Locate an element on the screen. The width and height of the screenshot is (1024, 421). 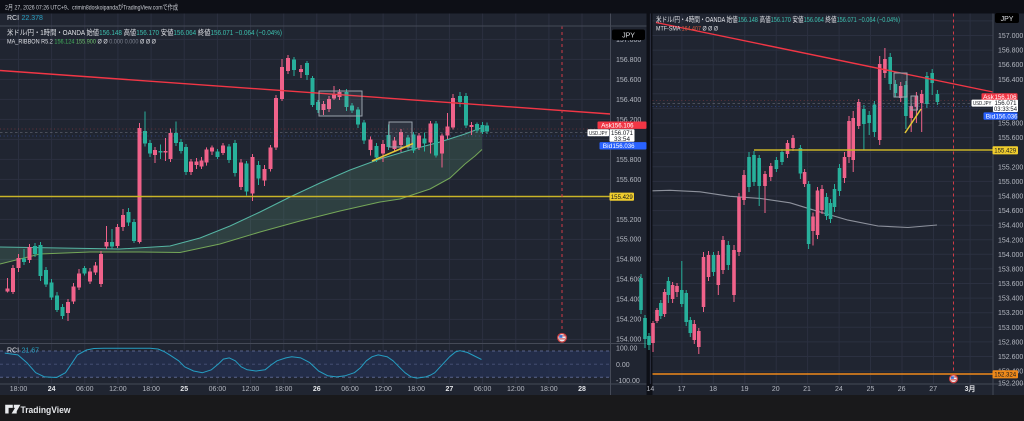
svg-text: 14 is located at coordinates (651, 389).